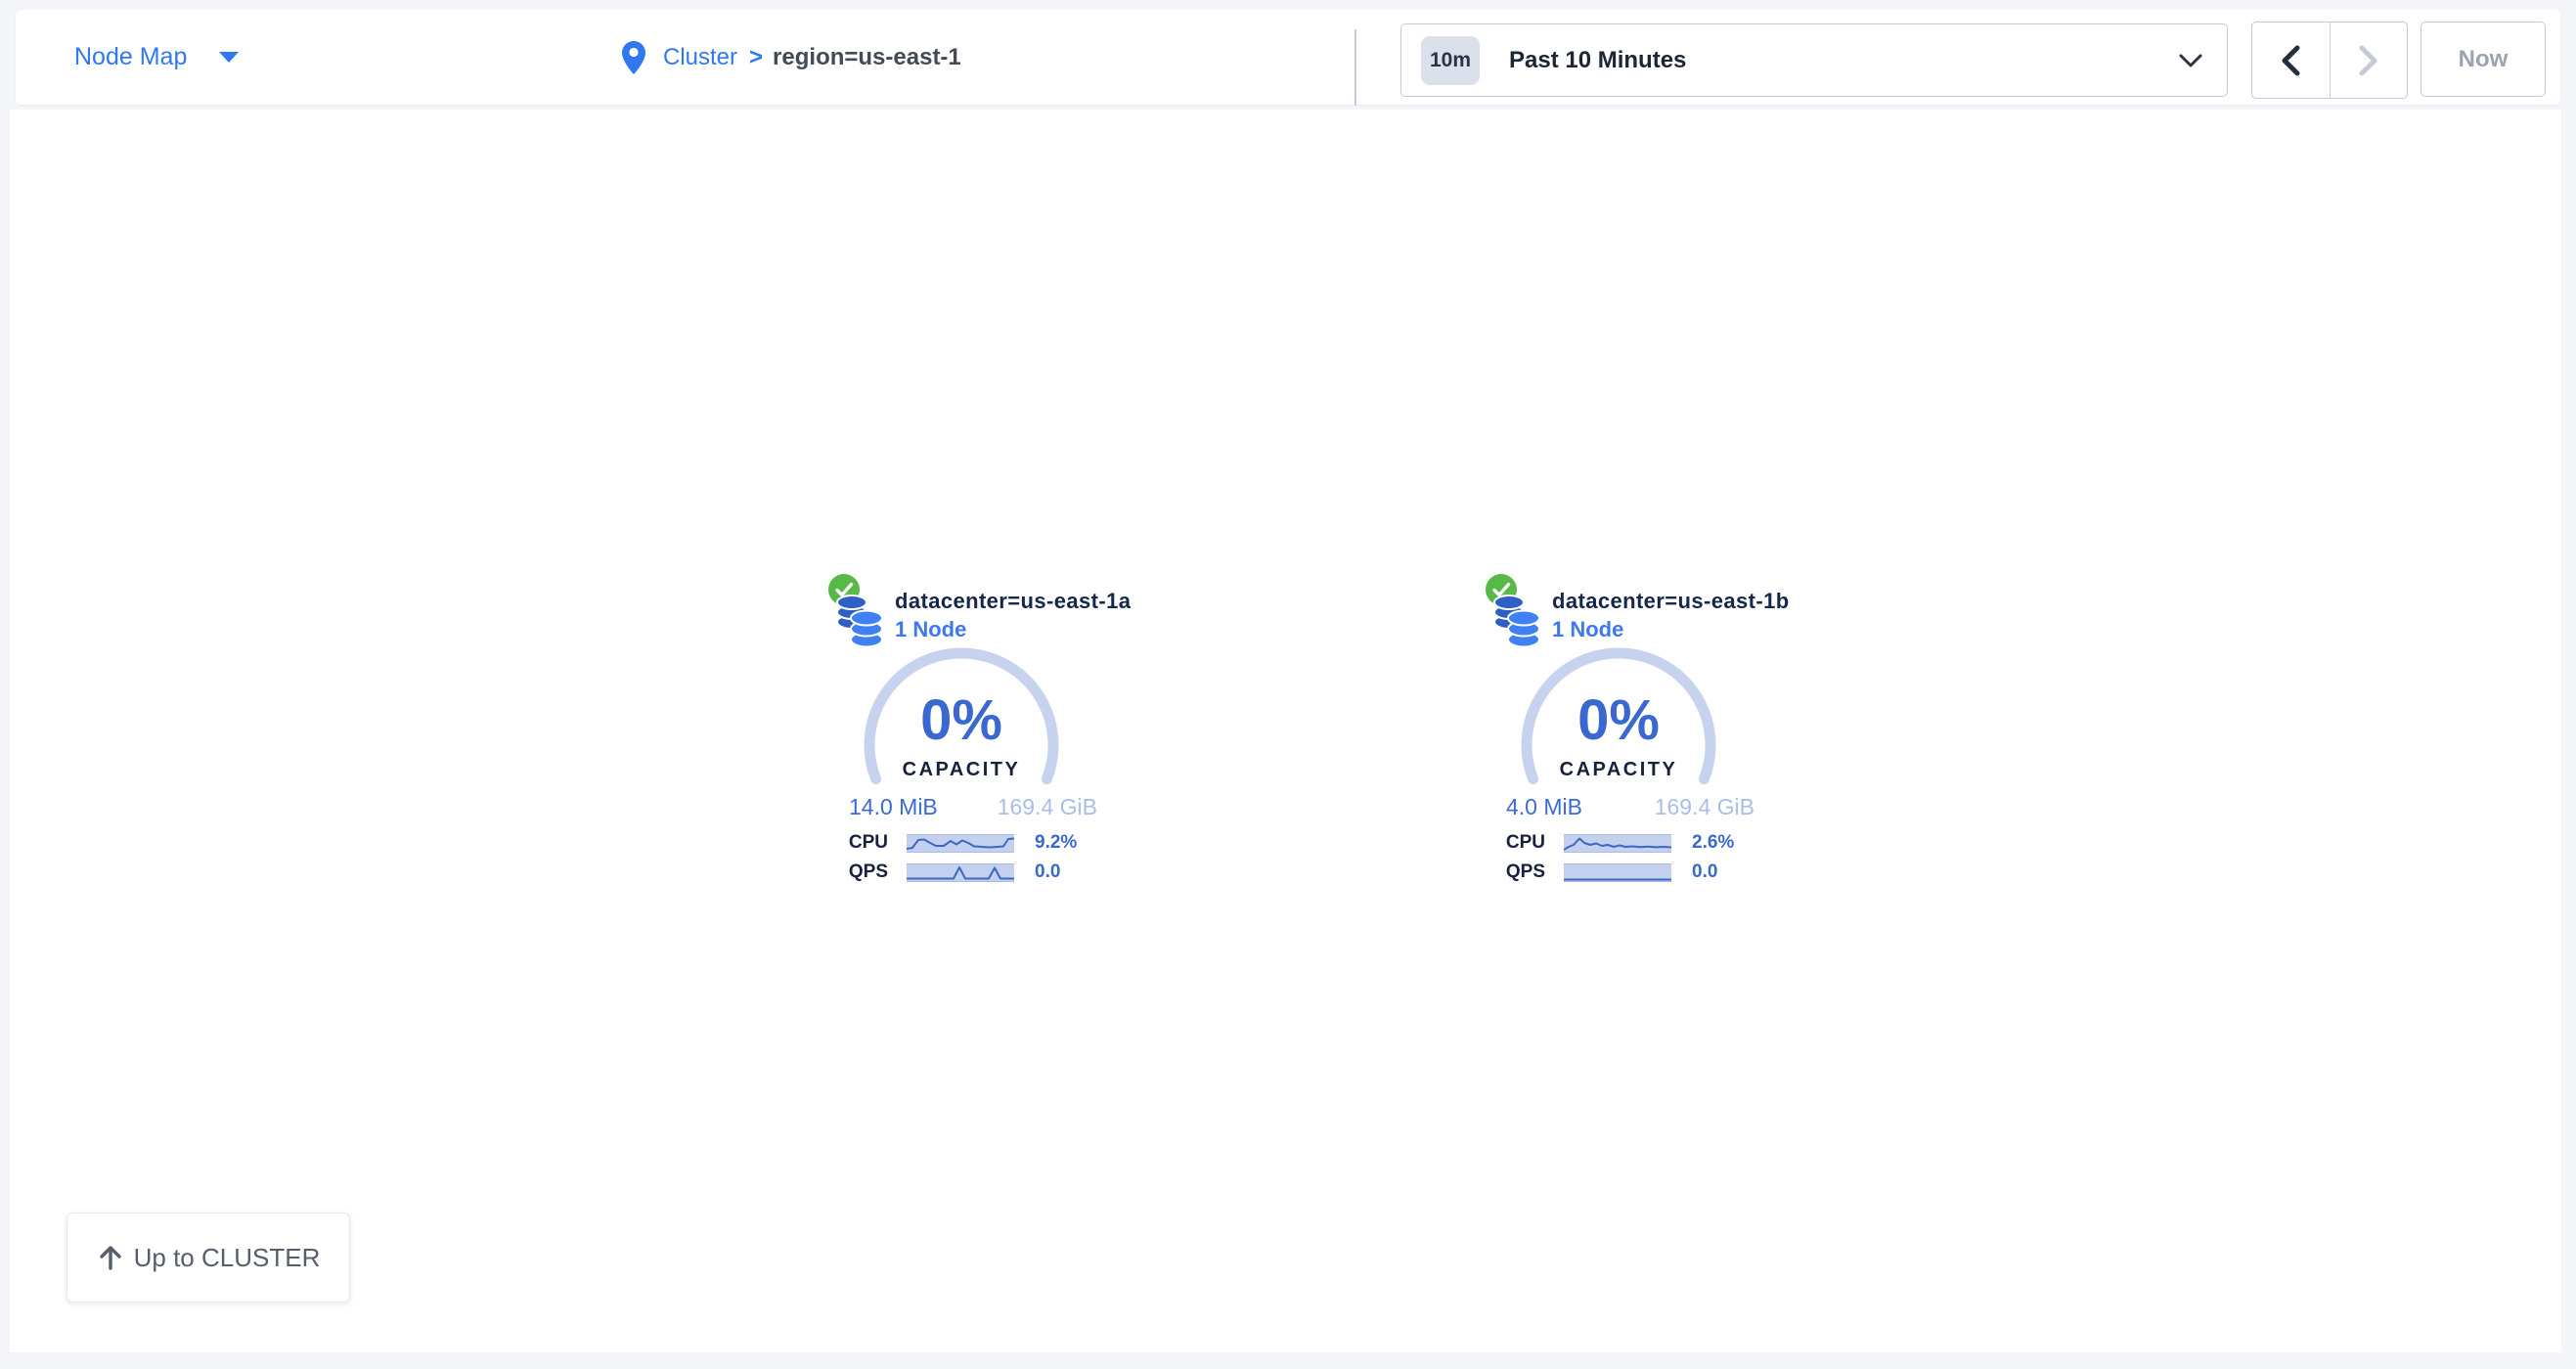 This screenshot has height=1369, width=2576. What do you see at coordinates (867, 57) in the screenshot?
I see `breadcrumb-current: region=us-east-1` at bounding box center [867, 57].